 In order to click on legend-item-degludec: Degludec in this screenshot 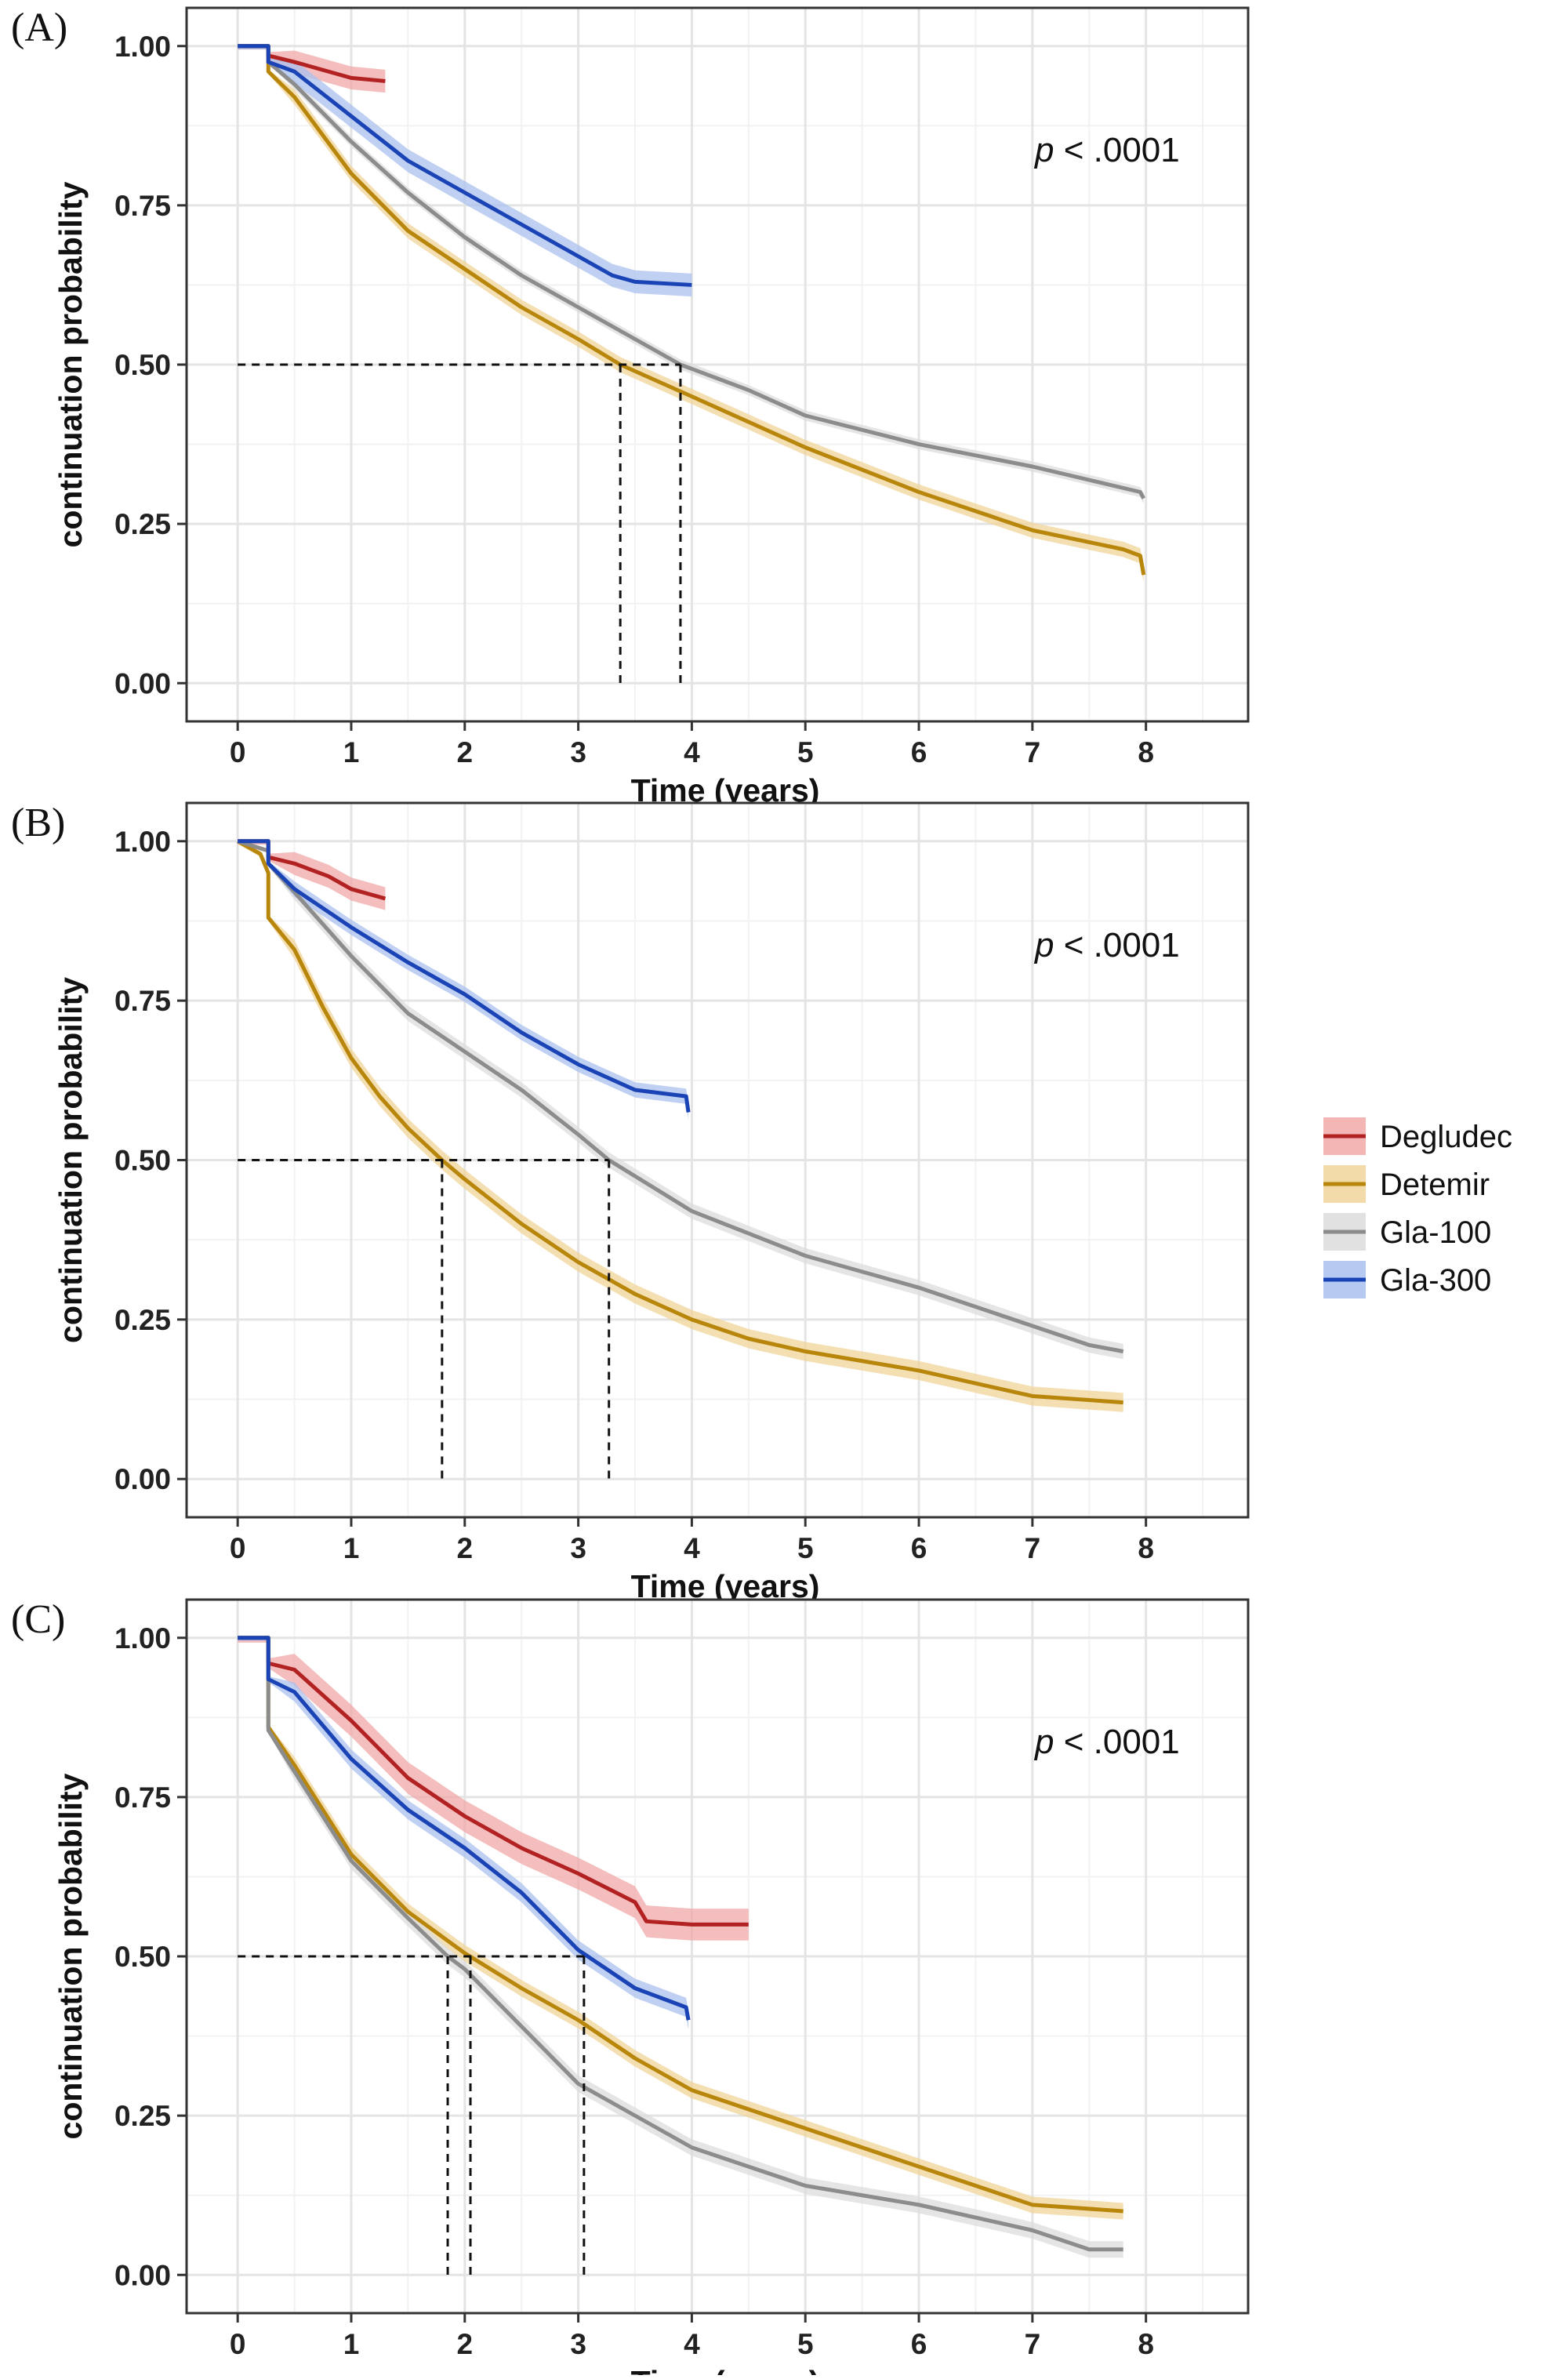, I will do `click(1417, 1136)`.